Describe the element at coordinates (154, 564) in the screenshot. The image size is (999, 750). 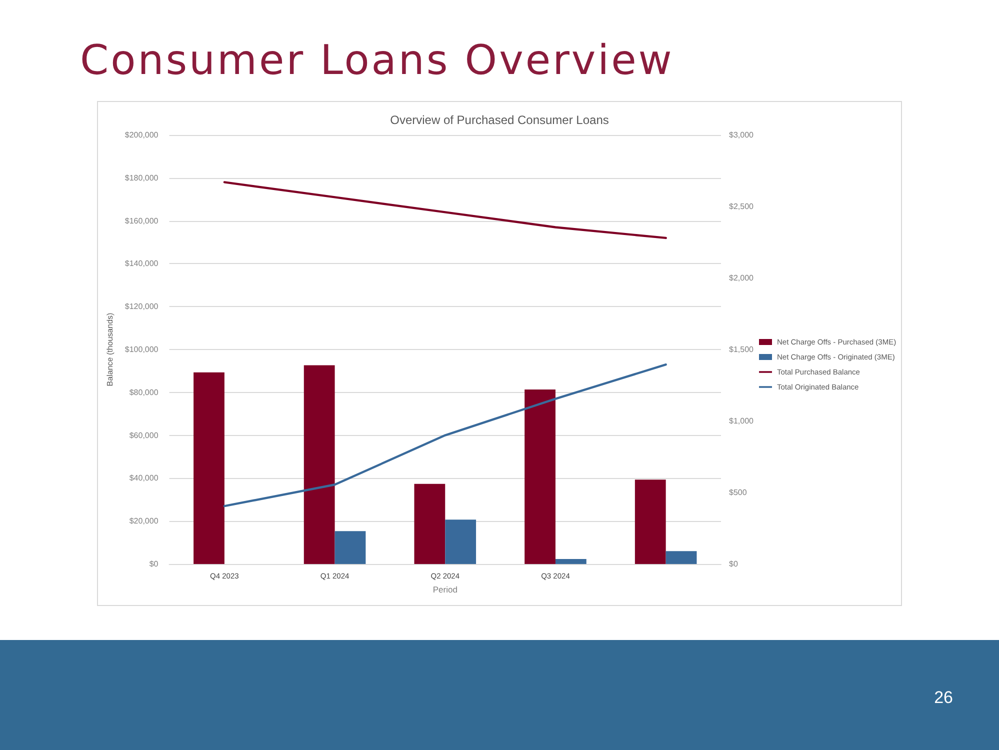
I see `y-tick-label: $0` at that location.